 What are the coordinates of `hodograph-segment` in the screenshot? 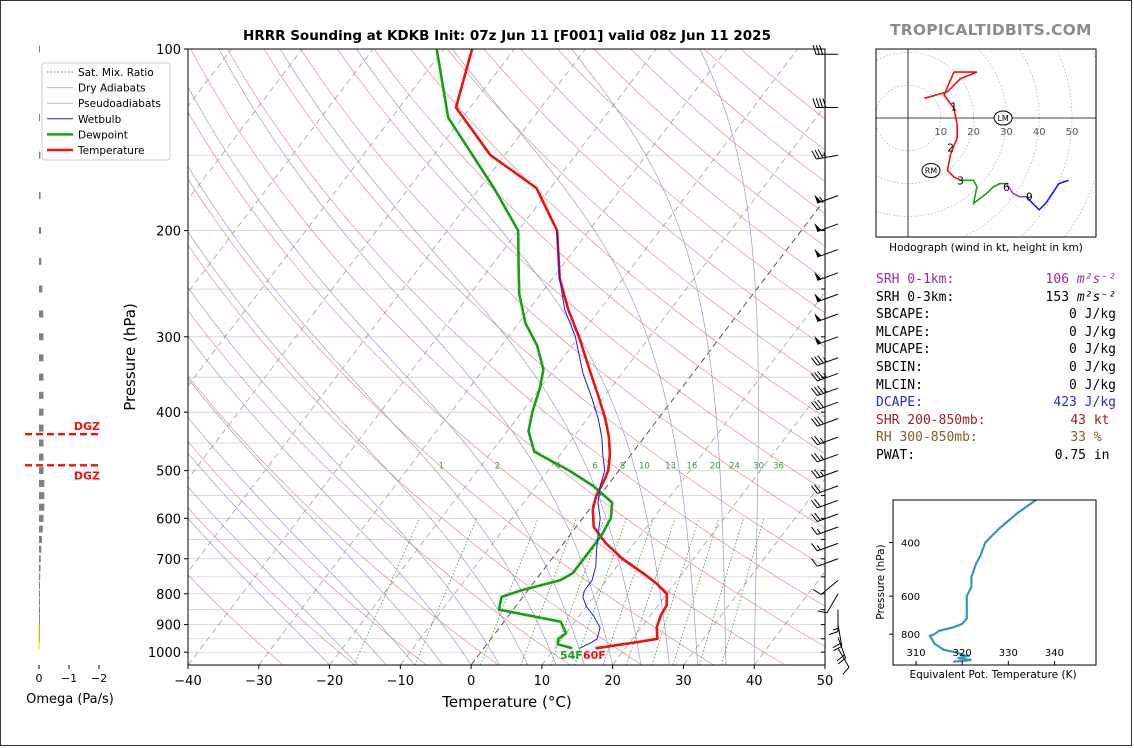 It's located at (983, 192).